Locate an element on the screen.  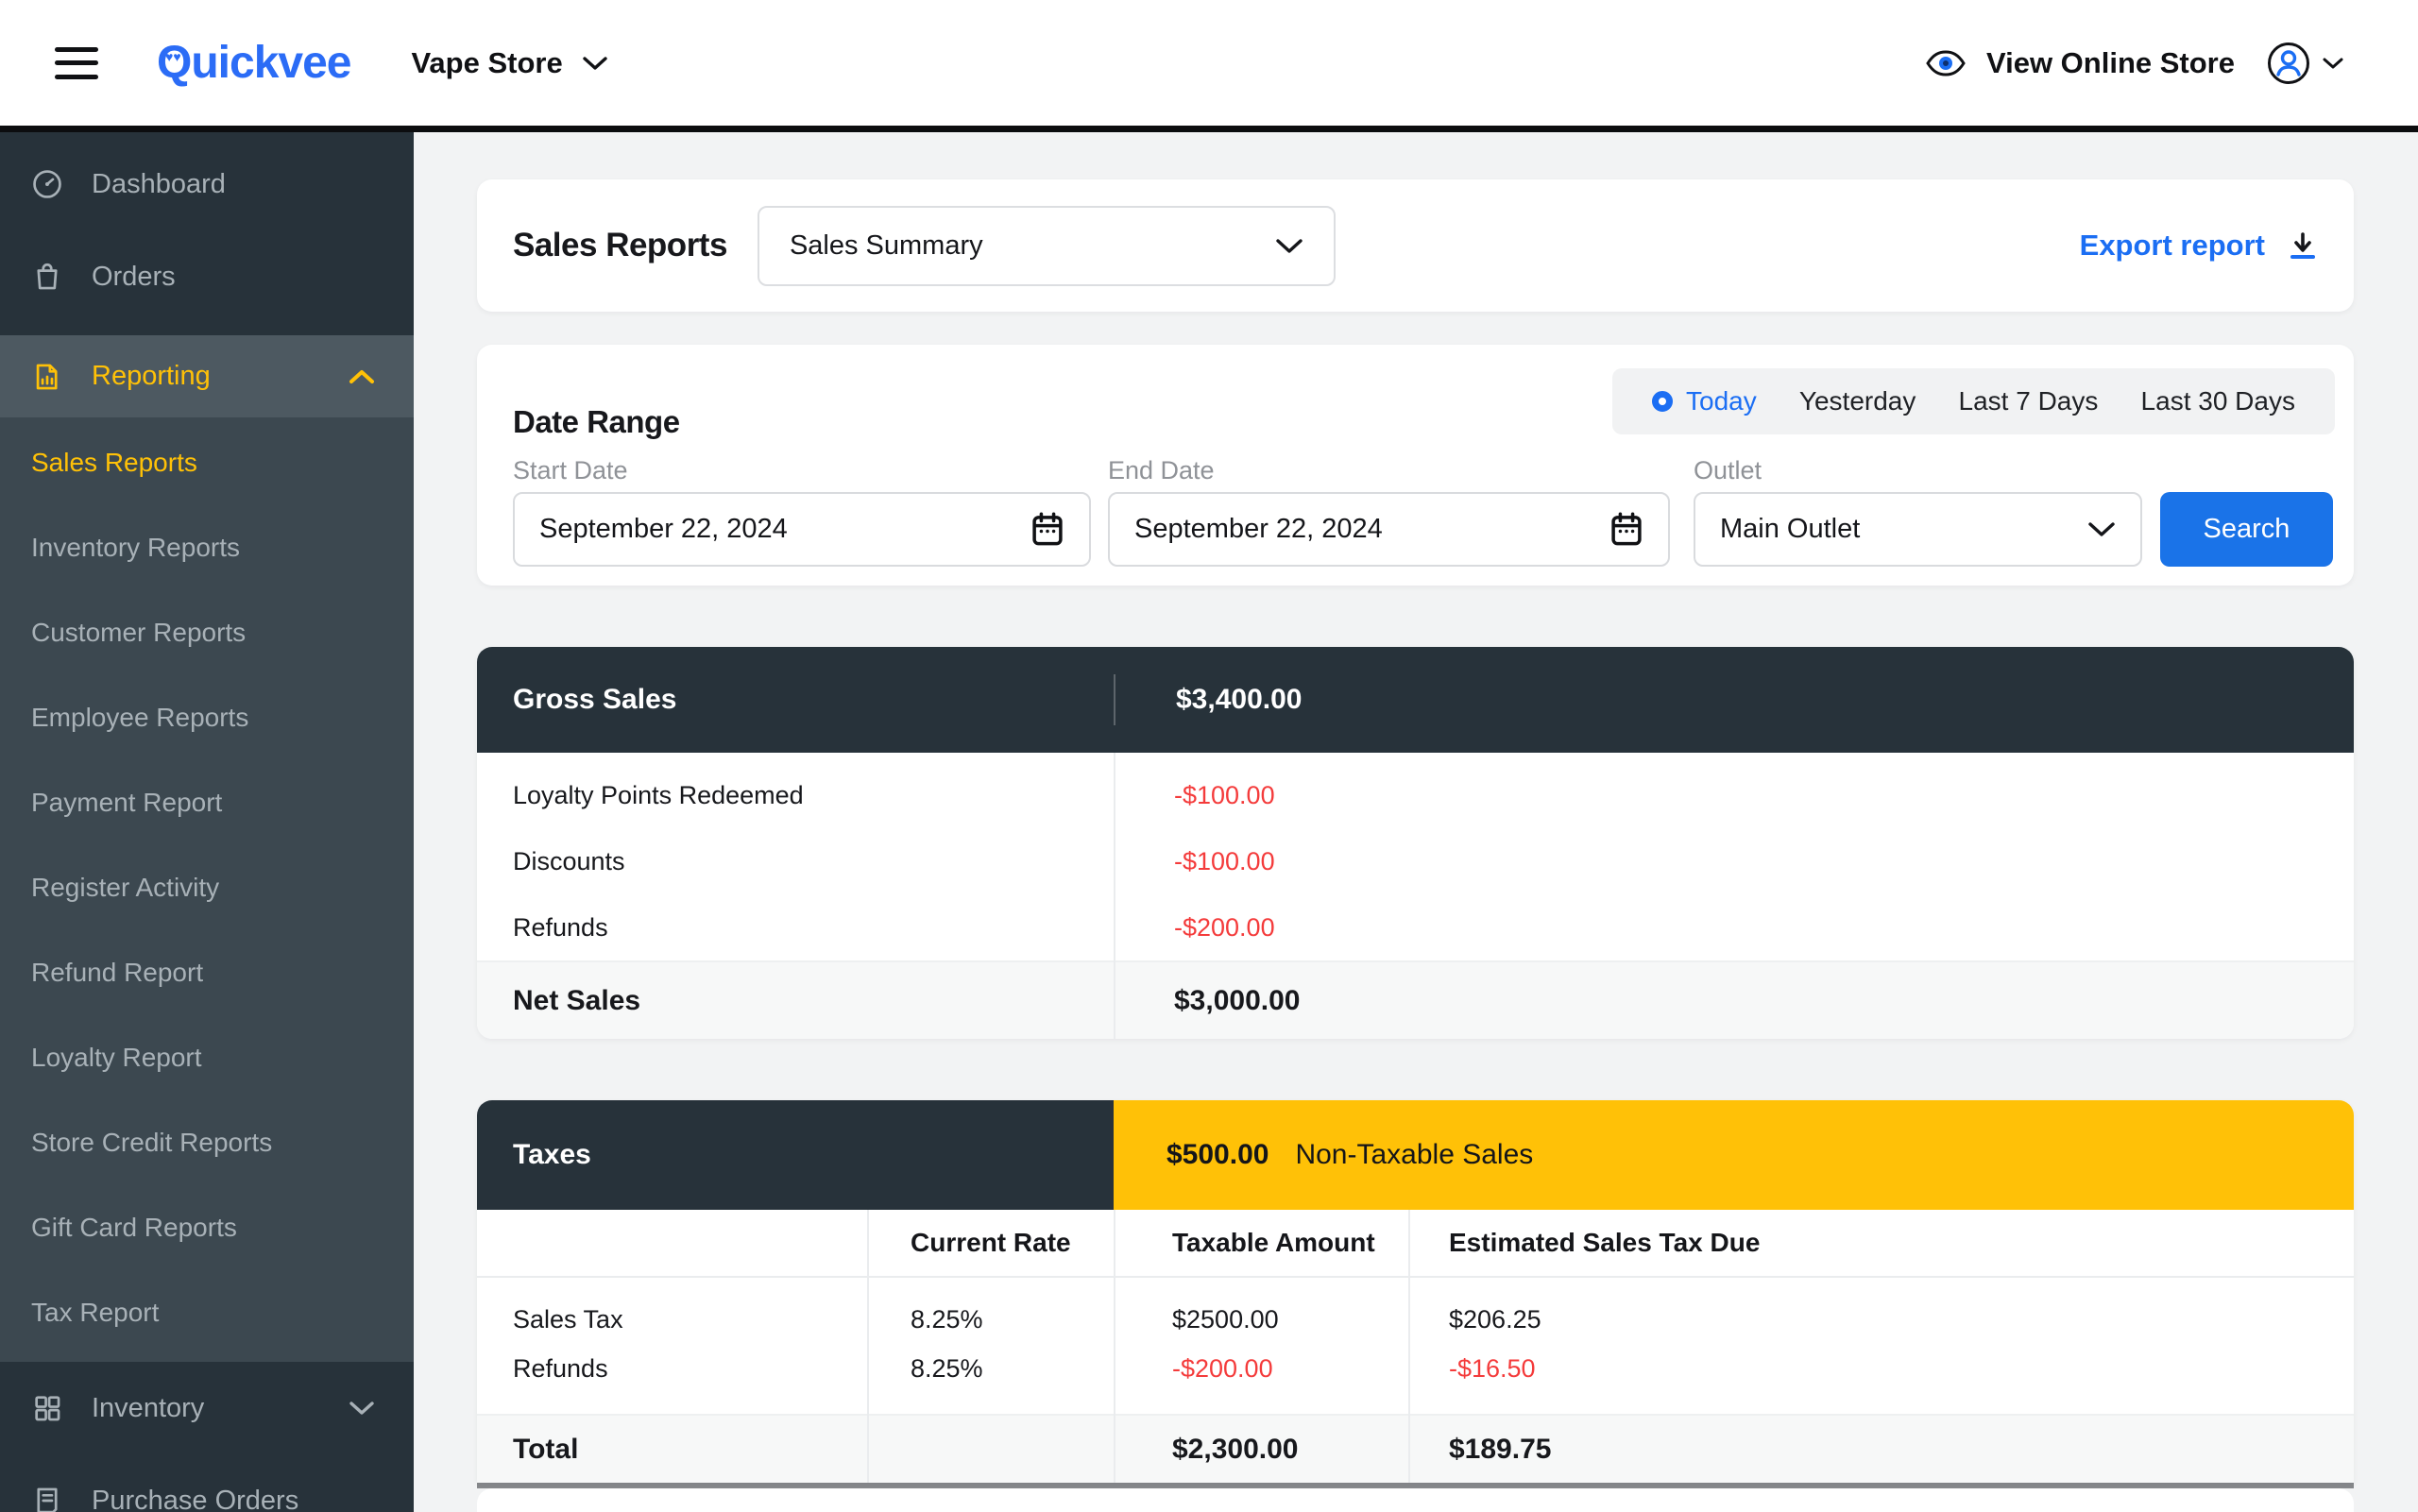
chevron-up-icon is located at coordinates (361, 376).